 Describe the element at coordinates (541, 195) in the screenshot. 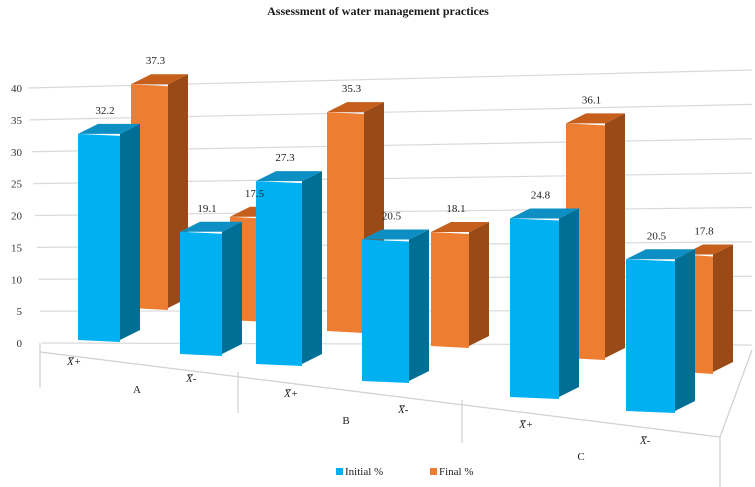

I see `data-label: 24.8` at that location.